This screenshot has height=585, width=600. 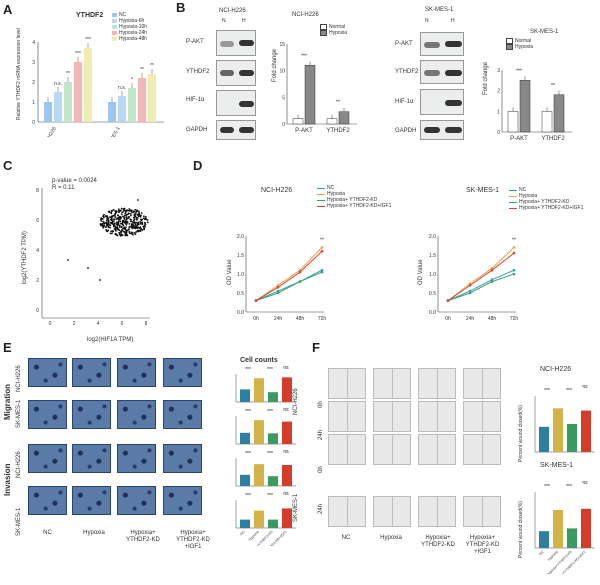 I want to click on legend-label: Hypoxia+ YTHDF2-KD+IGF1, so click(x=551, y=208).